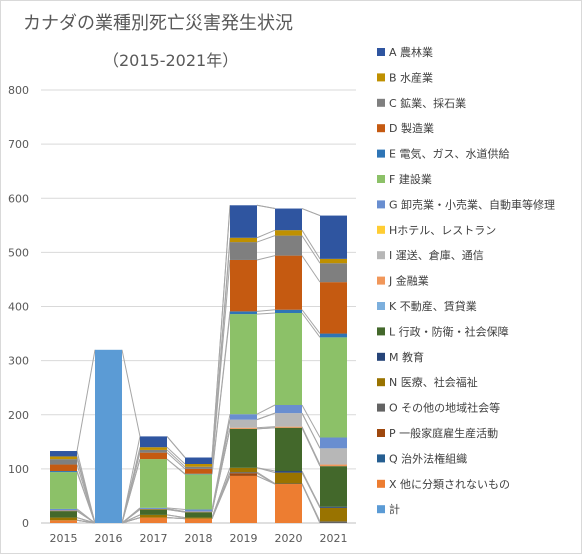  What do you see at coordinates (410, 179) in the screenshot?
I see `legend-label: F 建設業` at bounding box center [410, 179].